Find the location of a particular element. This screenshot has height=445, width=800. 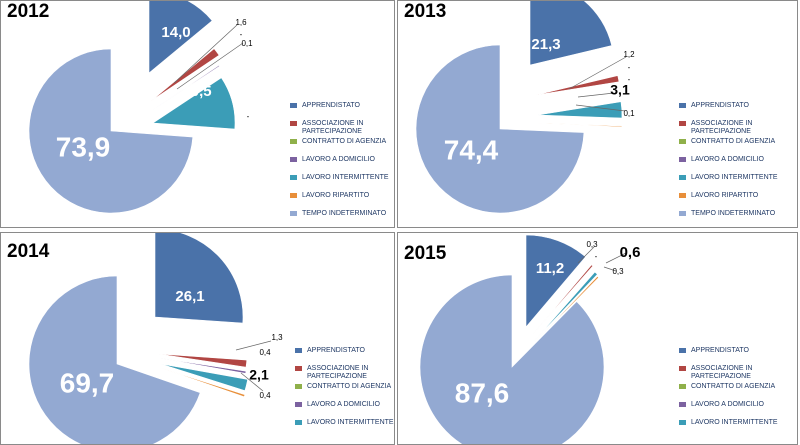

data-label-2015-4: 0,6 is located at coordinates (630, 252).